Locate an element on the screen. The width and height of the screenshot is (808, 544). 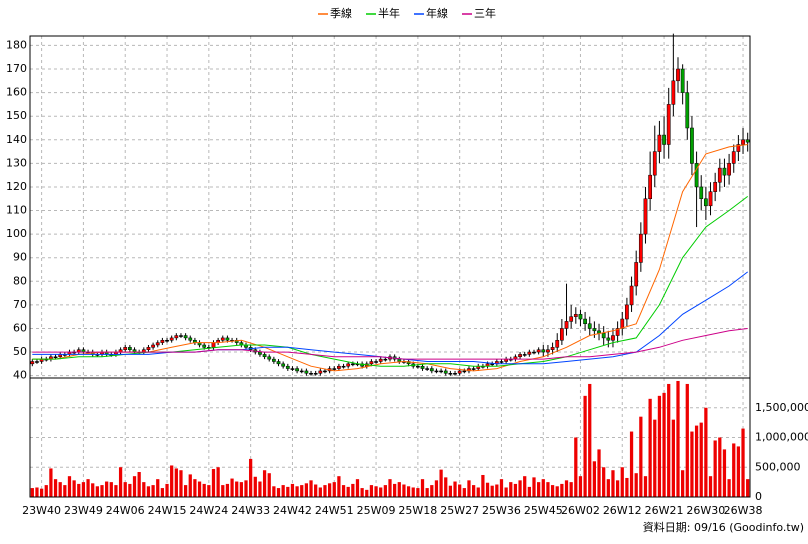
y-tick-label: 80 is located at coordinates (20, 280).